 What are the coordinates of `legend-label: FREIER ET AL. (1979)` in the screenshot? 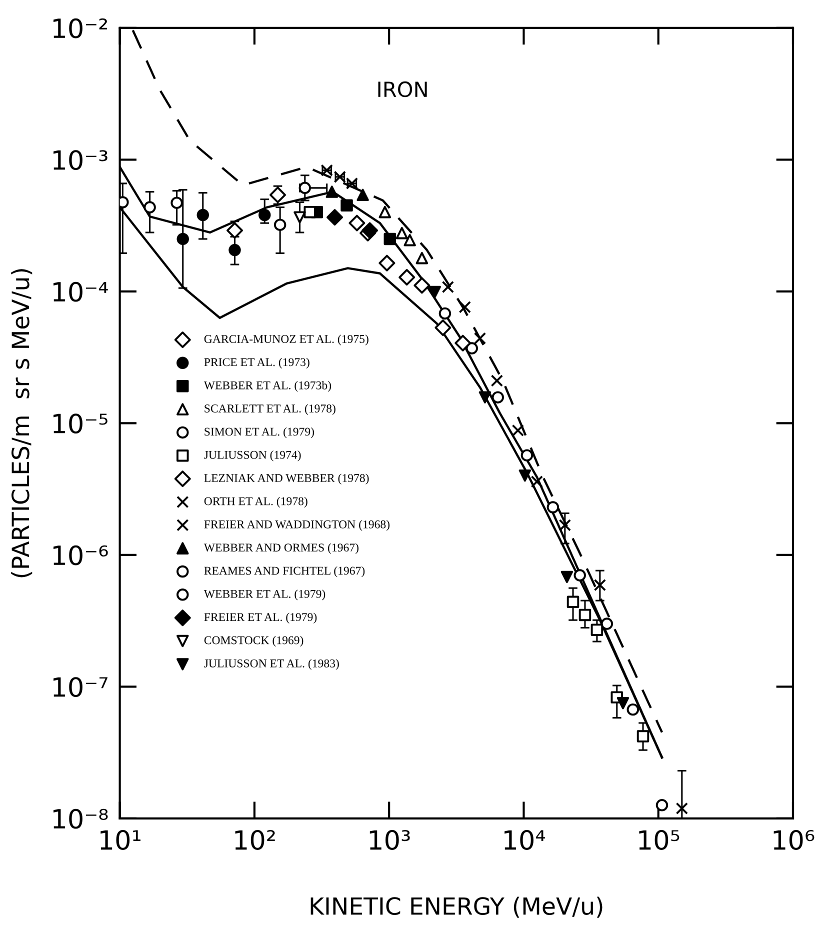 It's located at (260, 618).